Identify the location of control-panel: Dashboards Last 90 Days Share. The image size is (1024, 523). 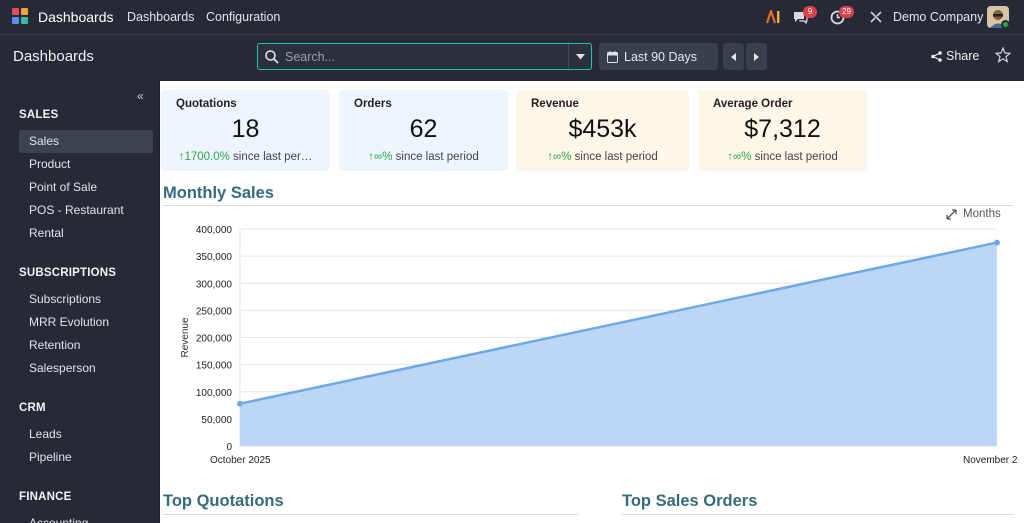
(512, 57).